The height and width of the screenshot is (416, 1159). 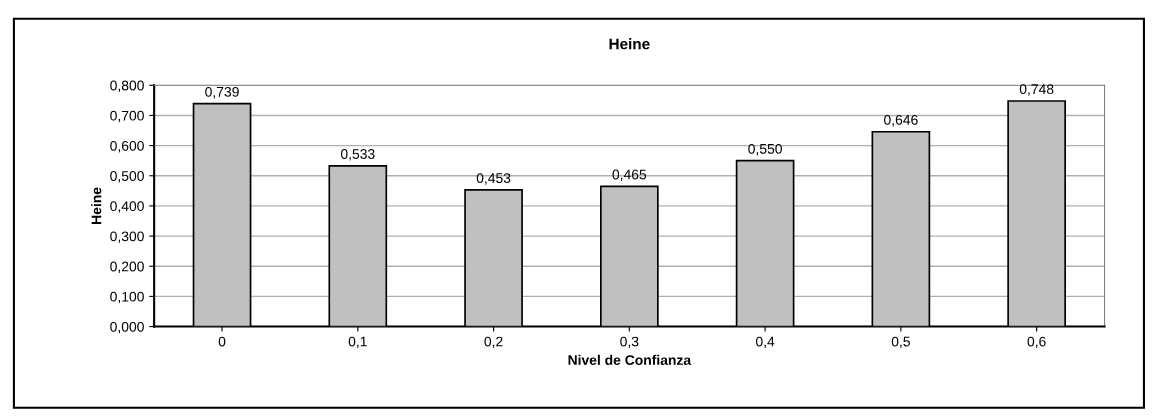 I want to click on data-label: 0,748, so click(x=1036, y=90).